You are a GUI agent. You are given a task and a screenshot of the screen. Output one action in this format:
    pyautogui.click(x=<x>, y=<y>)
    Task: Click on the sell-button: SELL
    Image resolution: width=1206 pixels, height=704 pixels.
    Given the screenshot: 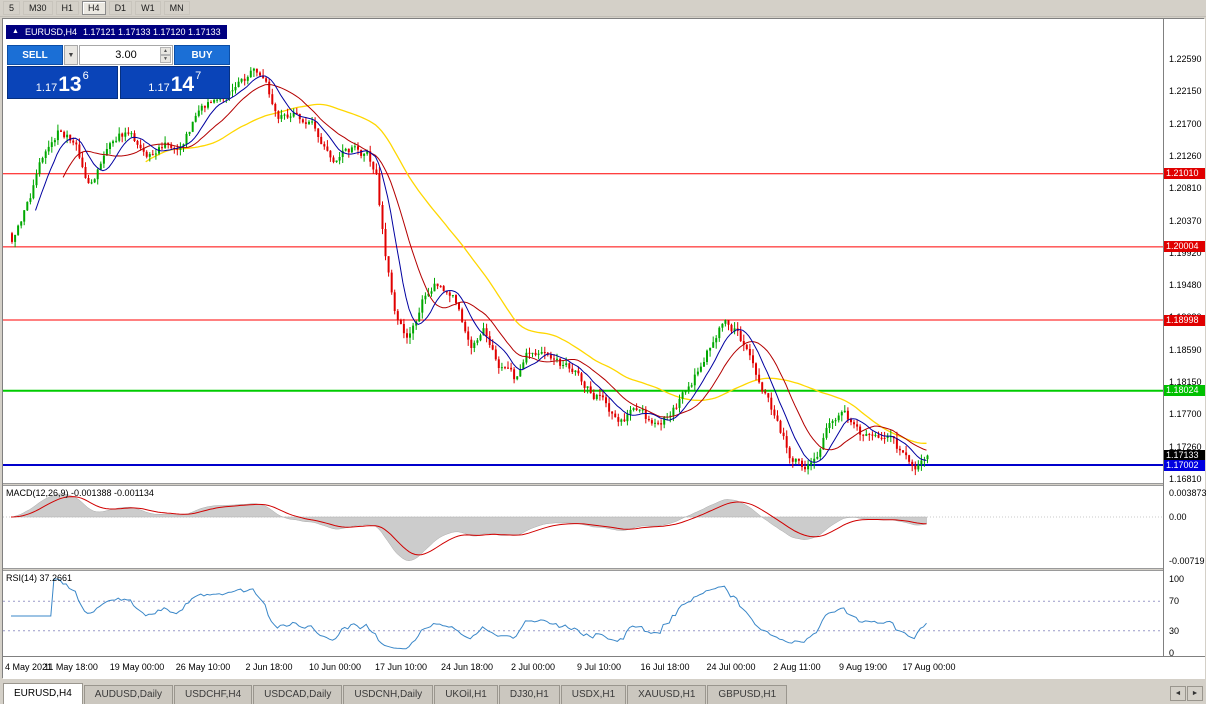 What is the action you would take?
    pyautogui.click(x=35, y=55)
    